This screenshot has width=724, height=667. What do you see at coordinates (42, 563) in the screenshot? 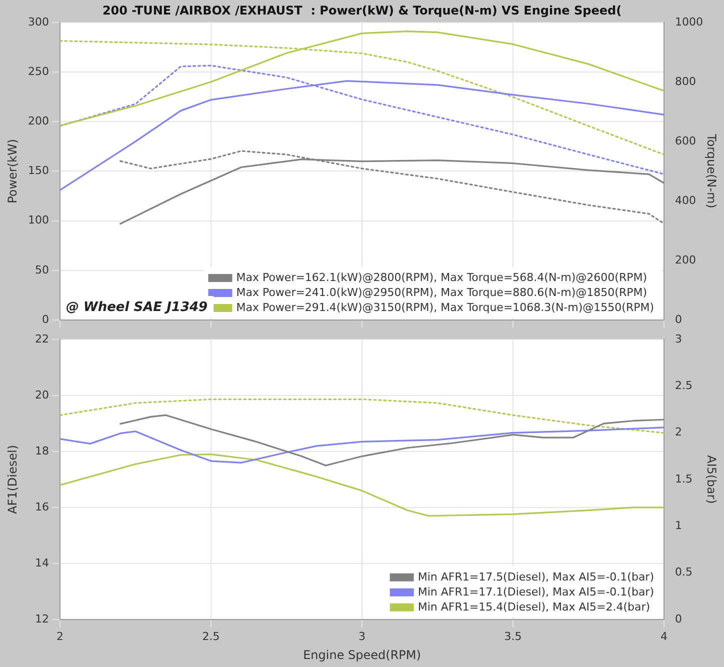
I see `y-tick-label: 14` at bounding box center [42, 563].